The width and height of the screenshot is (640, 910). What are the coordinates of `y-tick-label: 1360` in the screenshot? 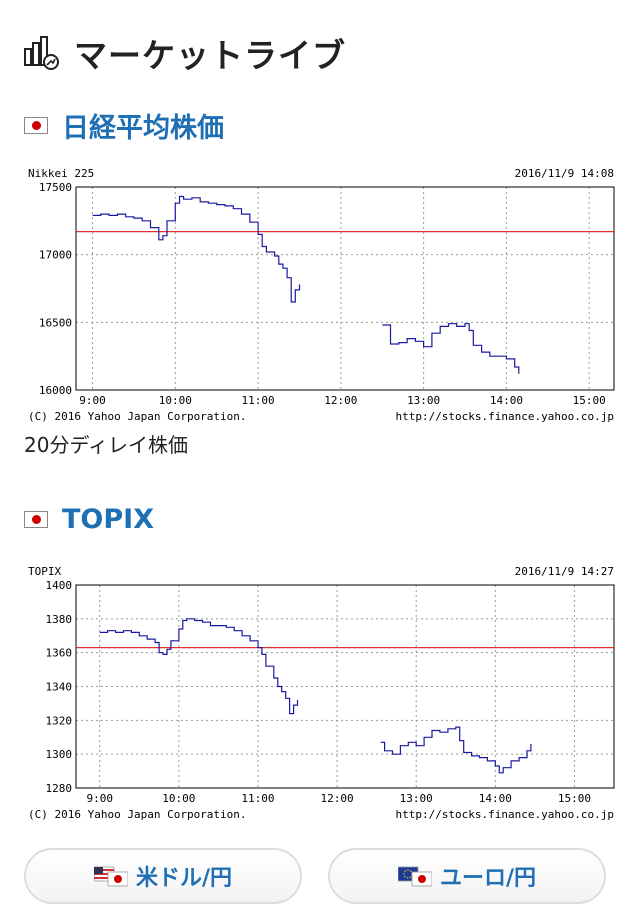 It's located at (59, 653).